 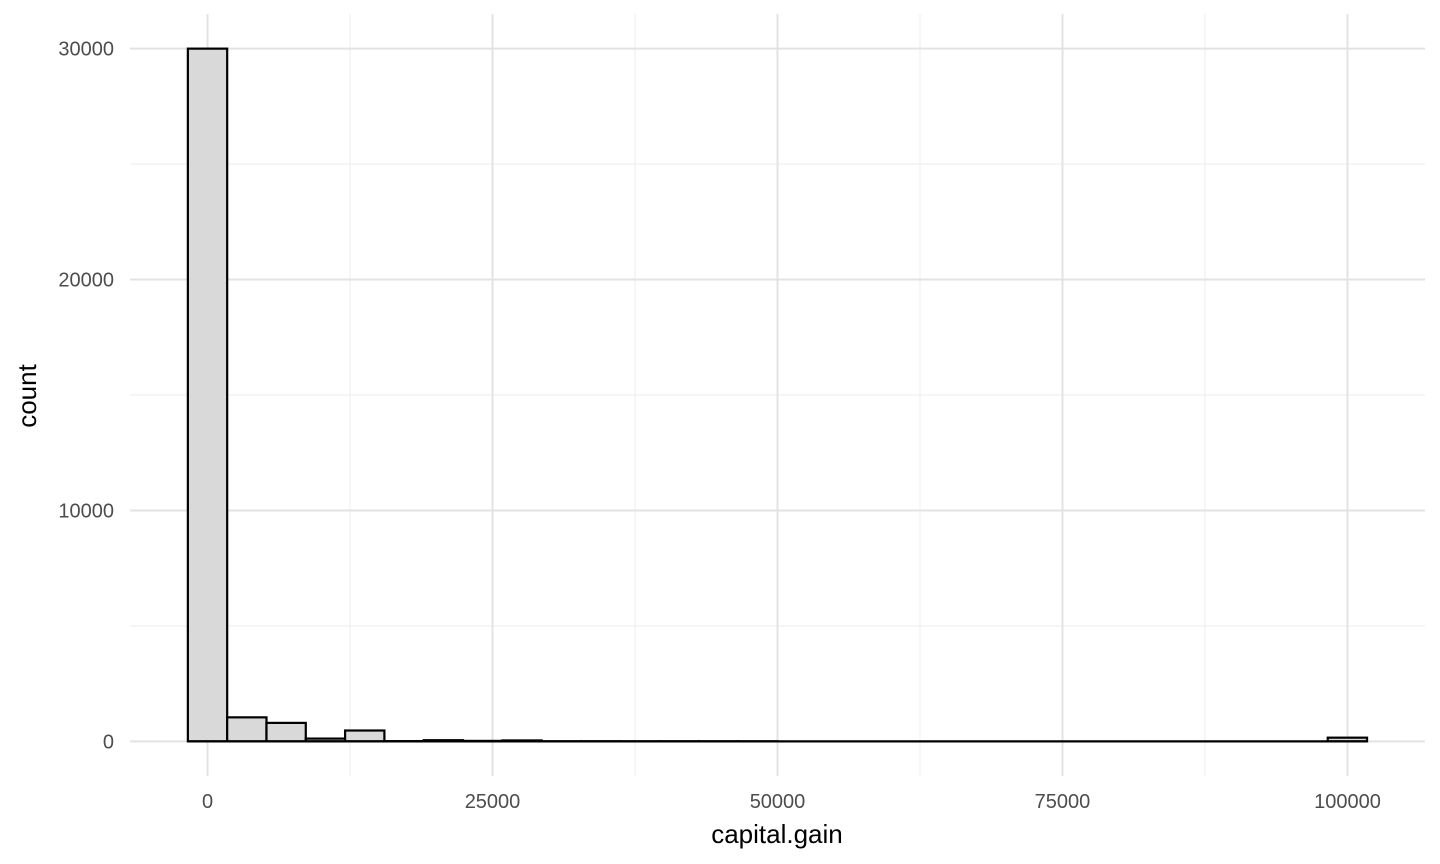 I want to click on x-tick-label: 75000, so click(x=1063, y=802).